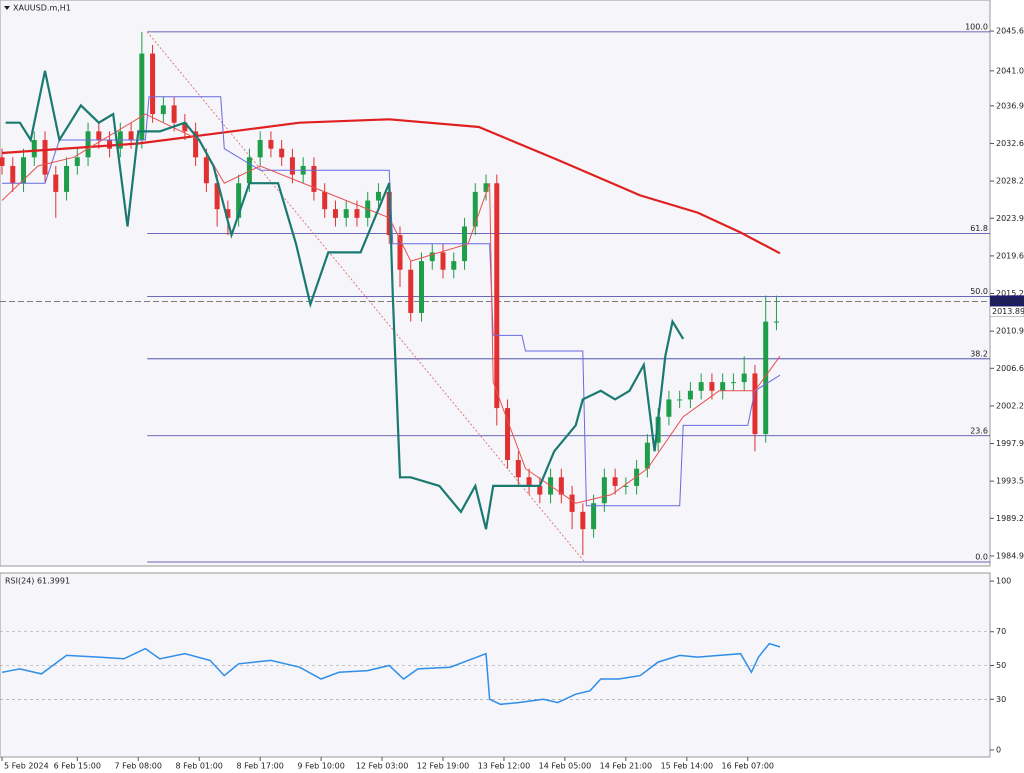 The height and width of the screenshot is (773, 1024). I want to click on x-tick-label: 13 Feb 12:00, so click(504, 766).